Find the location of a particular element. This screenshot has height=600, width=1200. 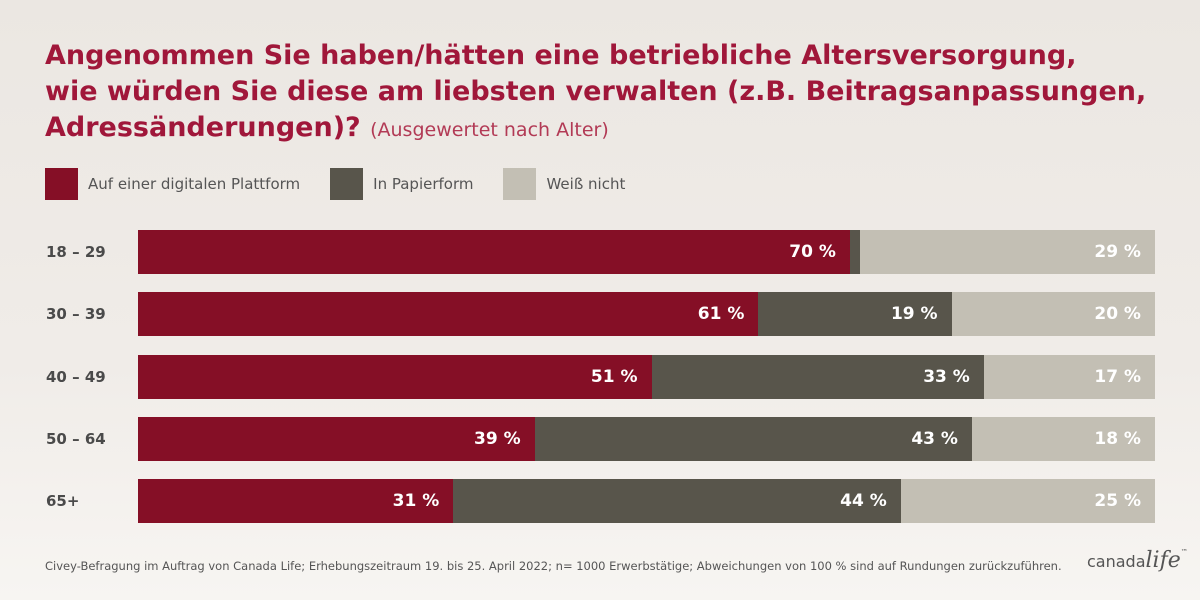

bar-segment-digital: 61 % is located at coordinates (448, 314).